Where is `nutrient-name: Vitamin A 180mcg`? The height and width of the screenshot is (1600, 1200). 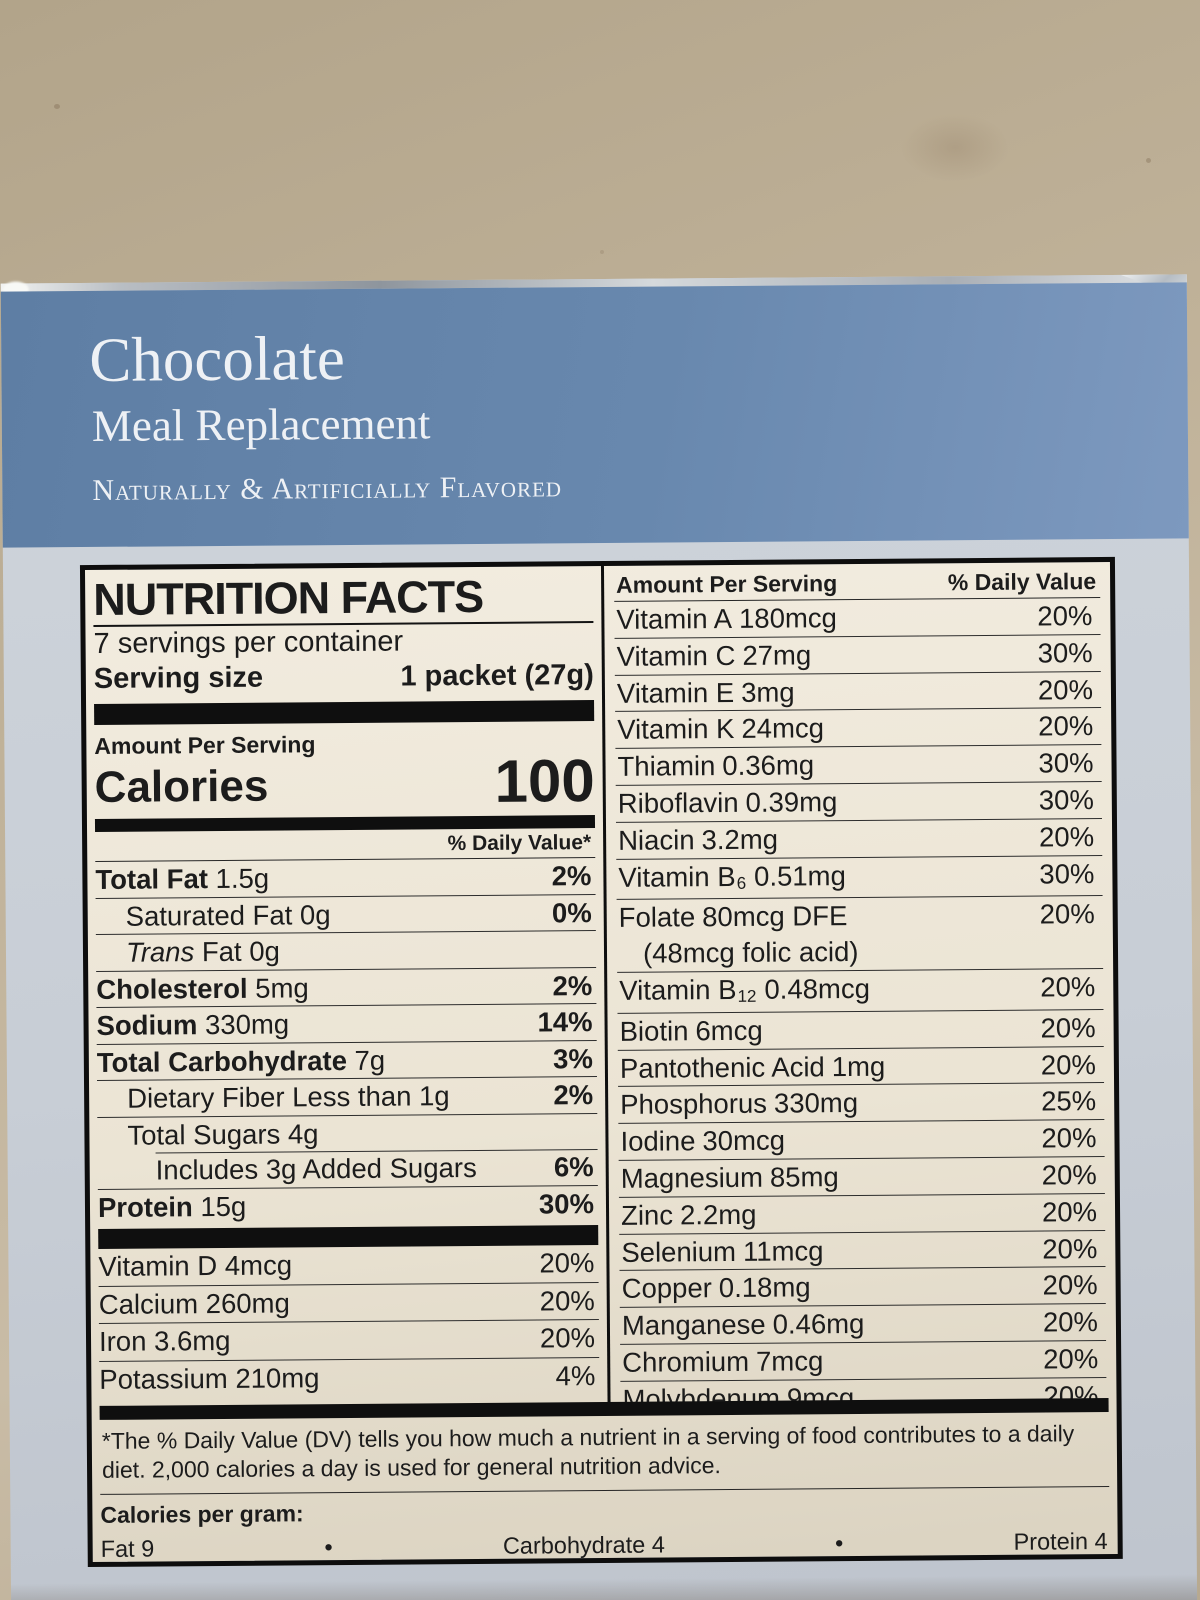 nutrient-name: Vitamin A 180mcg is located at coordinates (727, 618).